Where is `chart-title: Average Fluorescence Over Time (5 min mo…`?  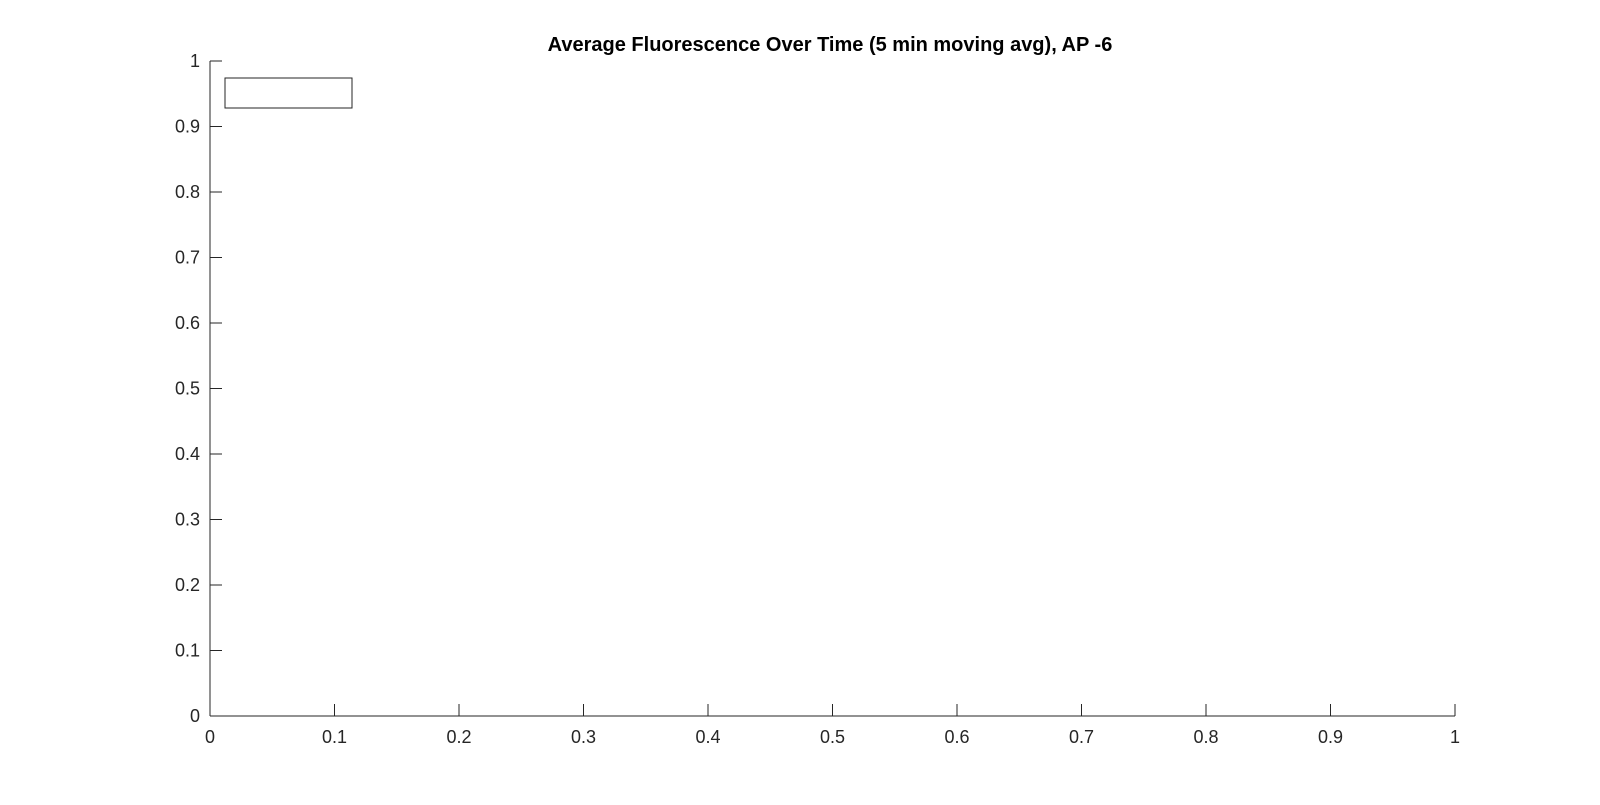
chart-title: Average Fluorescence Over Time (5 min mo… is located at coordinates (830, 45).